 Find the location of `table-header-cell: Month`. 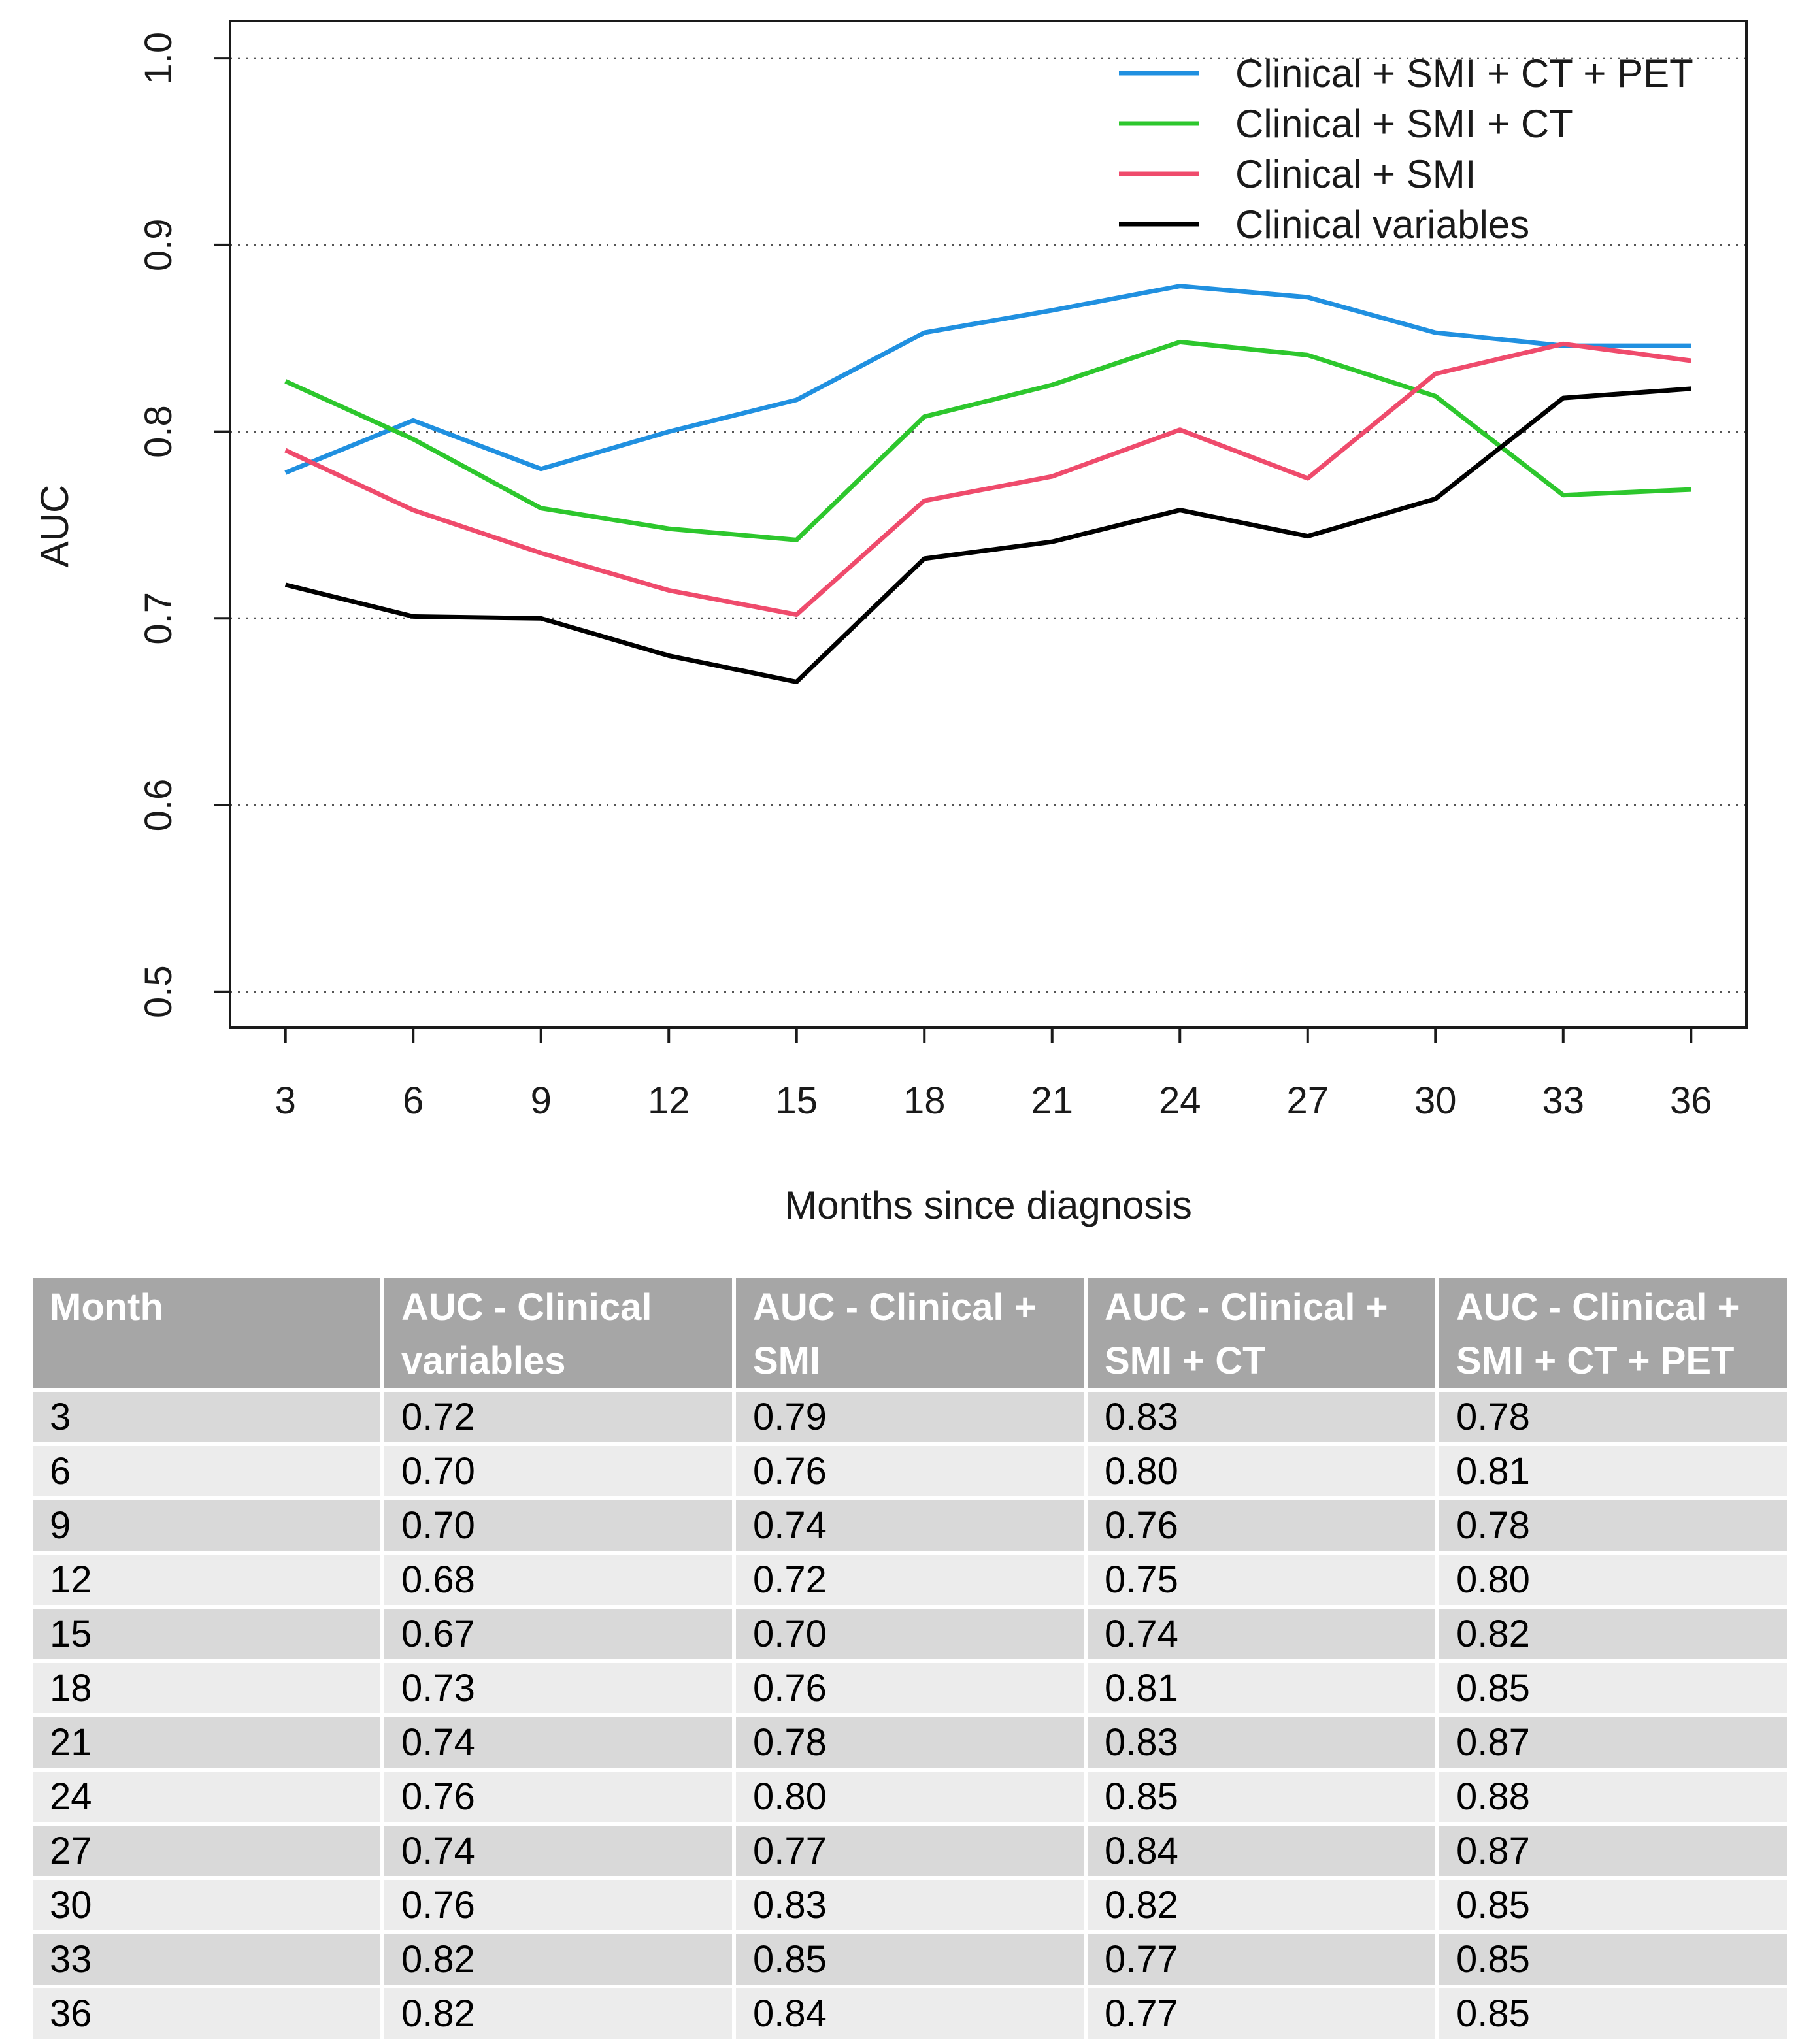

table-header-cell: Month is located at coordinates (206, 1333).